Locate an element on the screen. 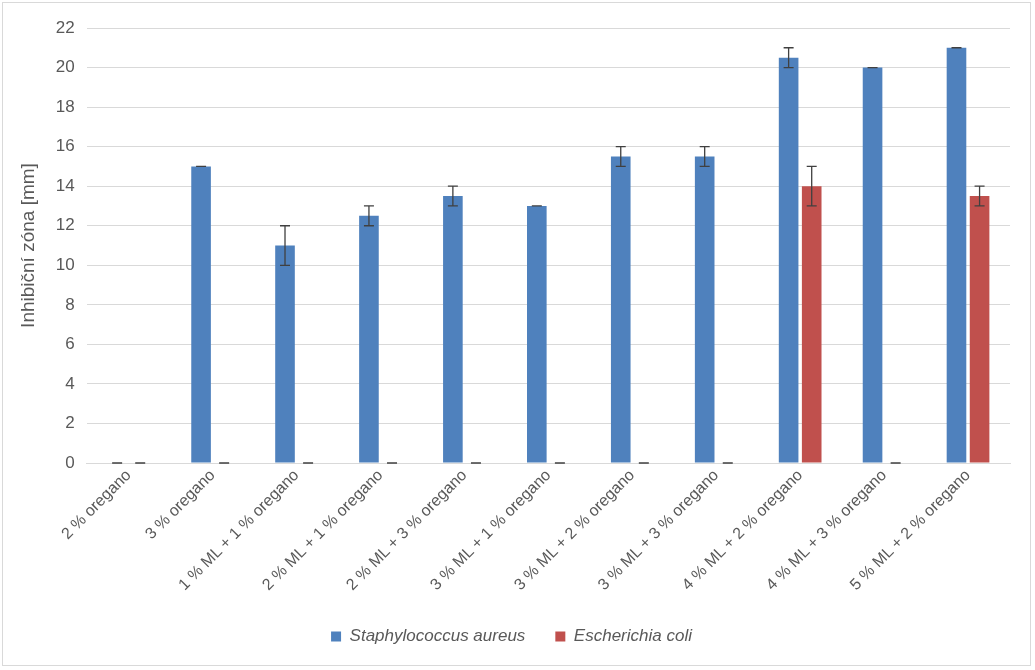 This screenshot has width=1035, height=670. y-tick-label: 0 is located at coordinates (70, 462).